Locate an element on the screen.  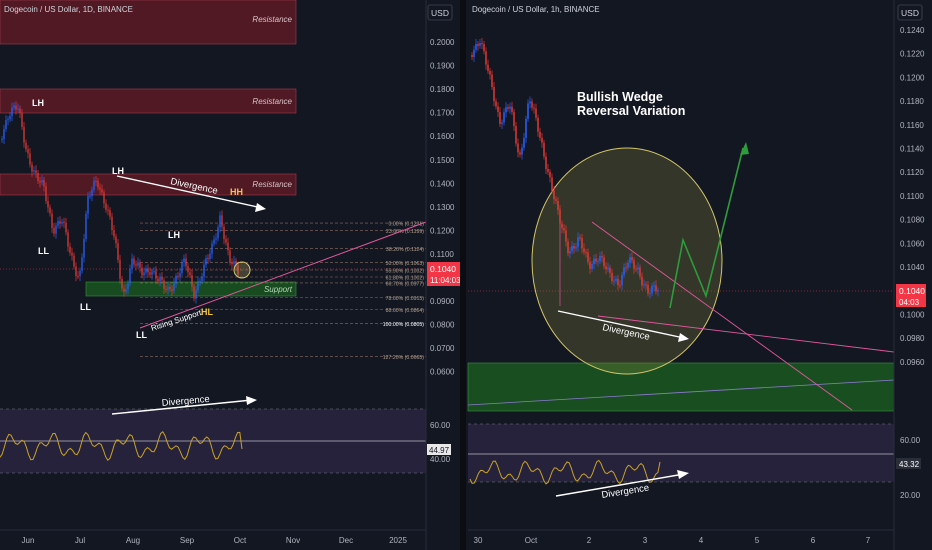
right-rsi-divergence-arrowhead is located at coordinates (683, 474).